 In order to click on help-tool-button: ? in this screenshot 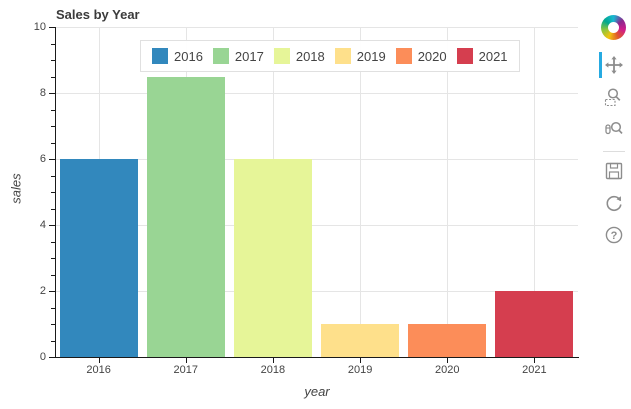, I will do `click(614, 235)`.